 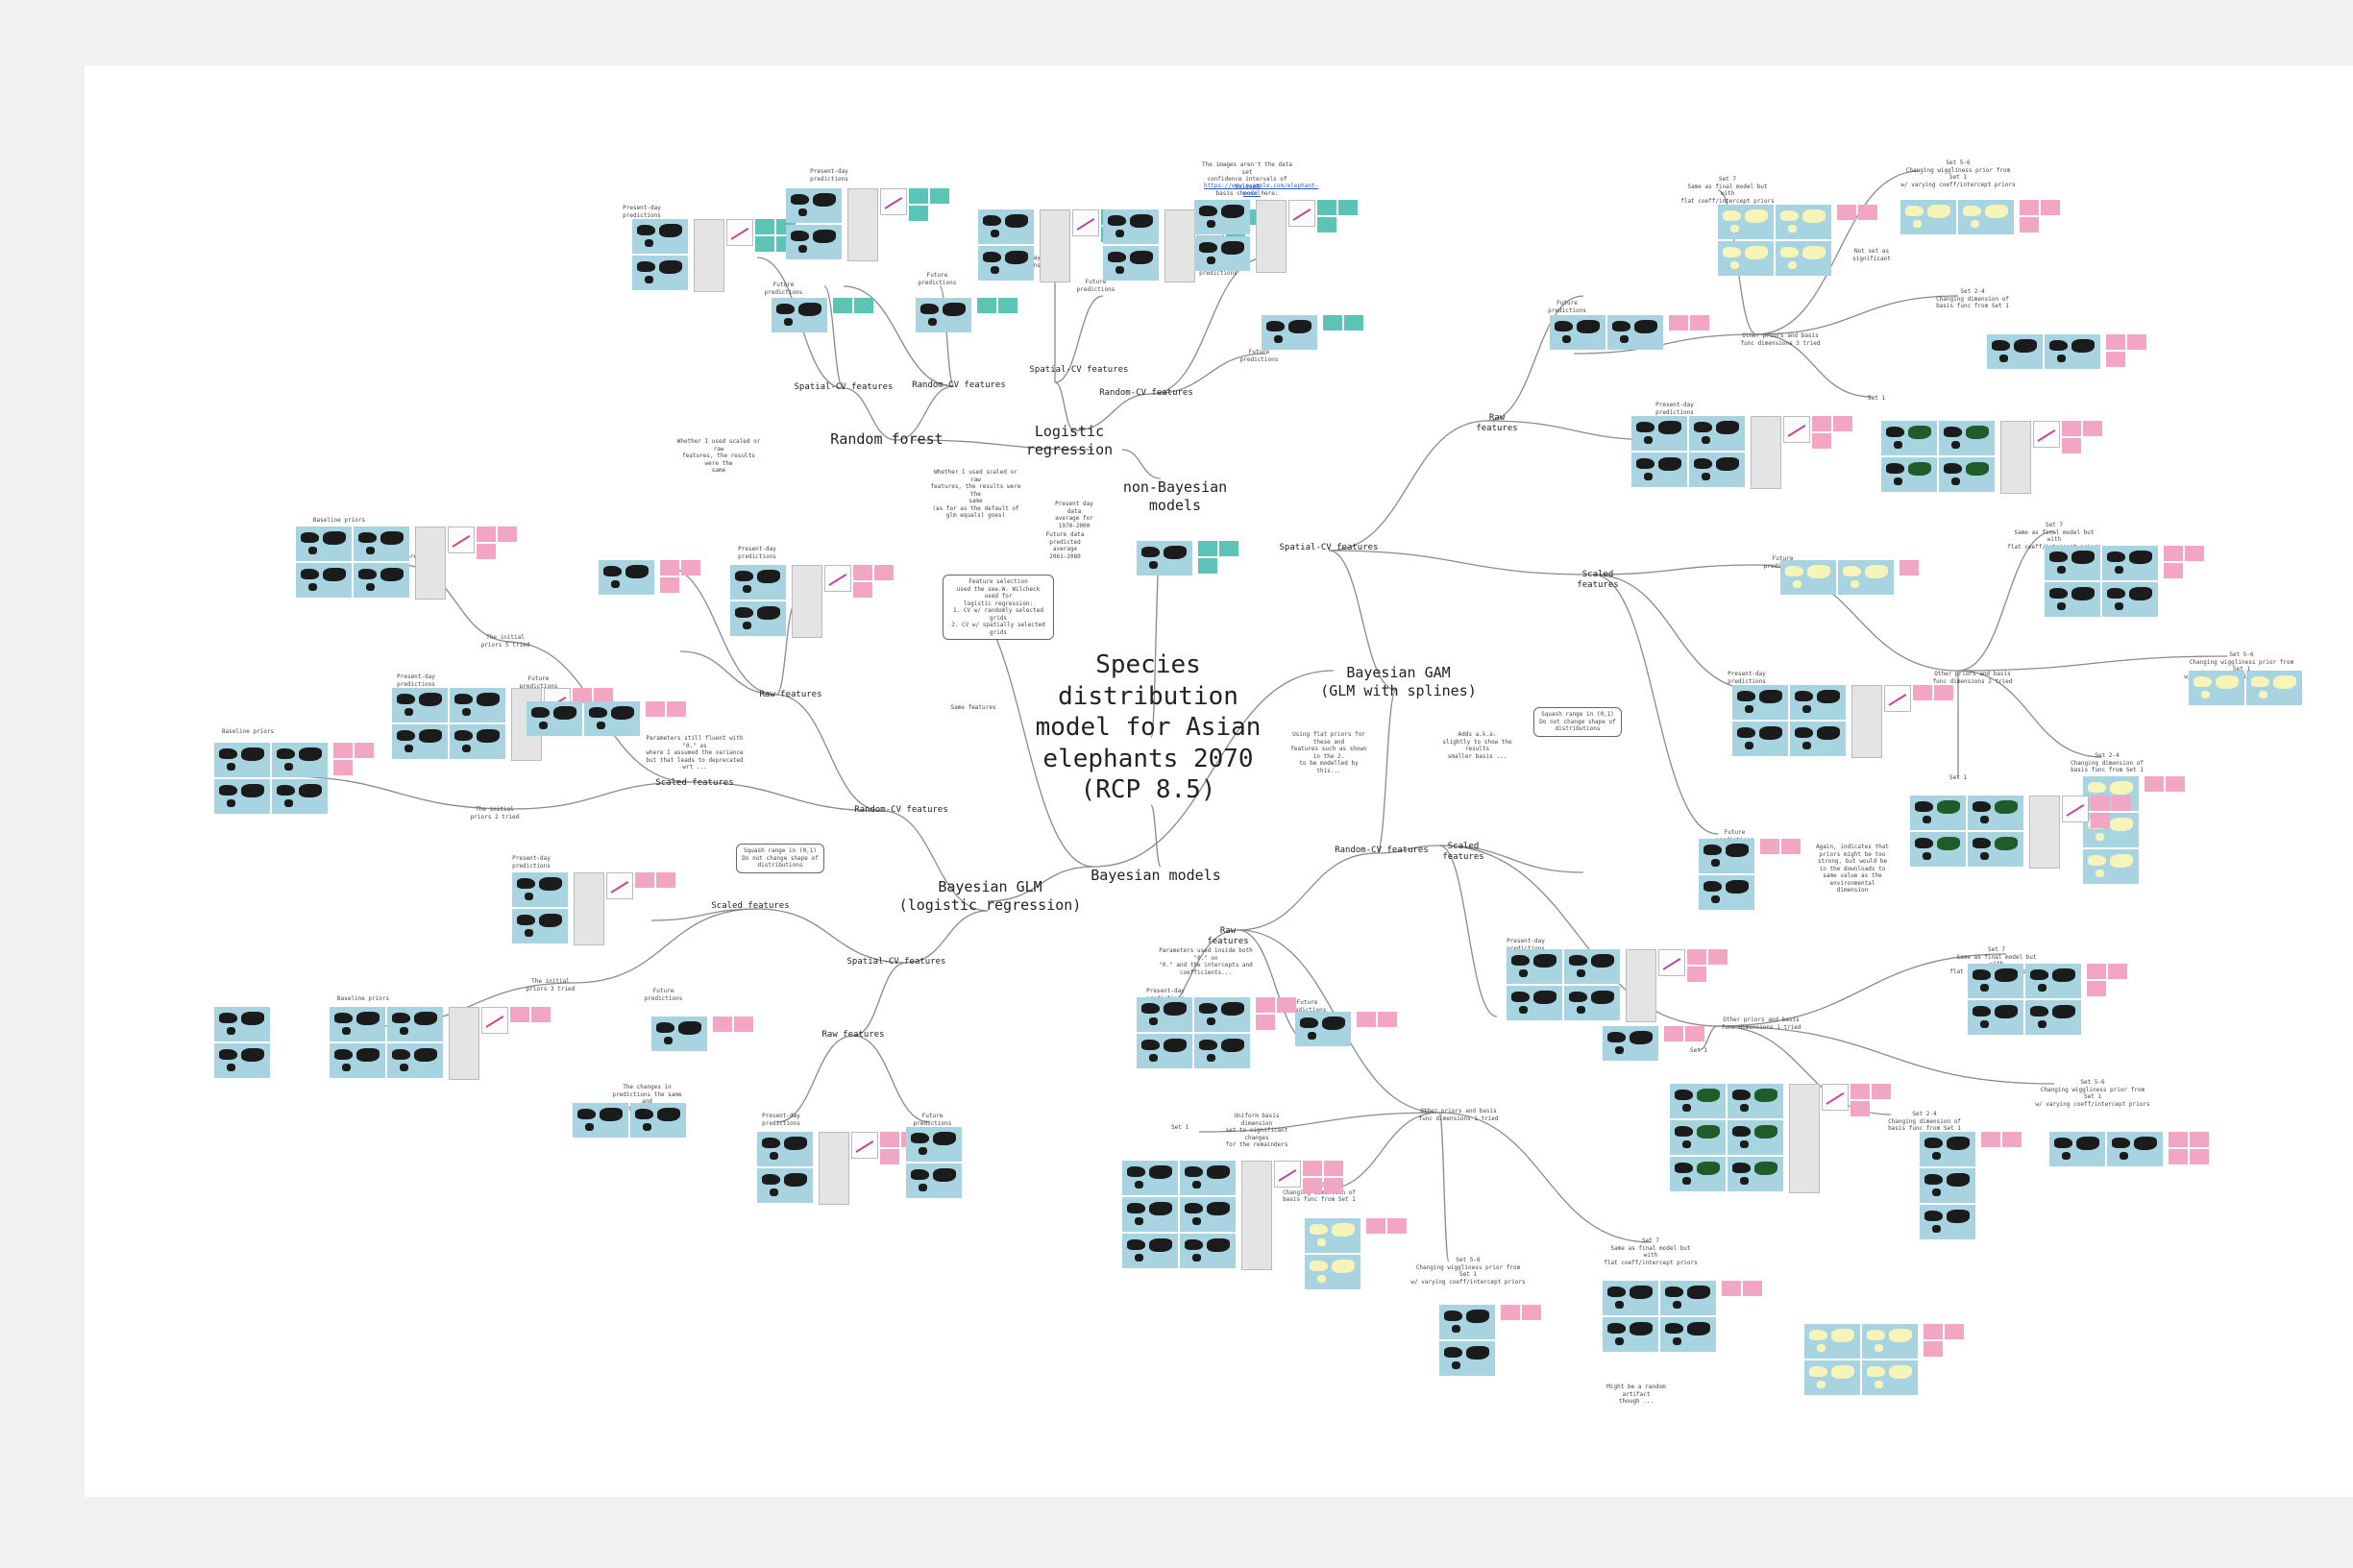 I want to click on initial-priors-2: The initial priors 2 tried, so click(x=495, y=814).